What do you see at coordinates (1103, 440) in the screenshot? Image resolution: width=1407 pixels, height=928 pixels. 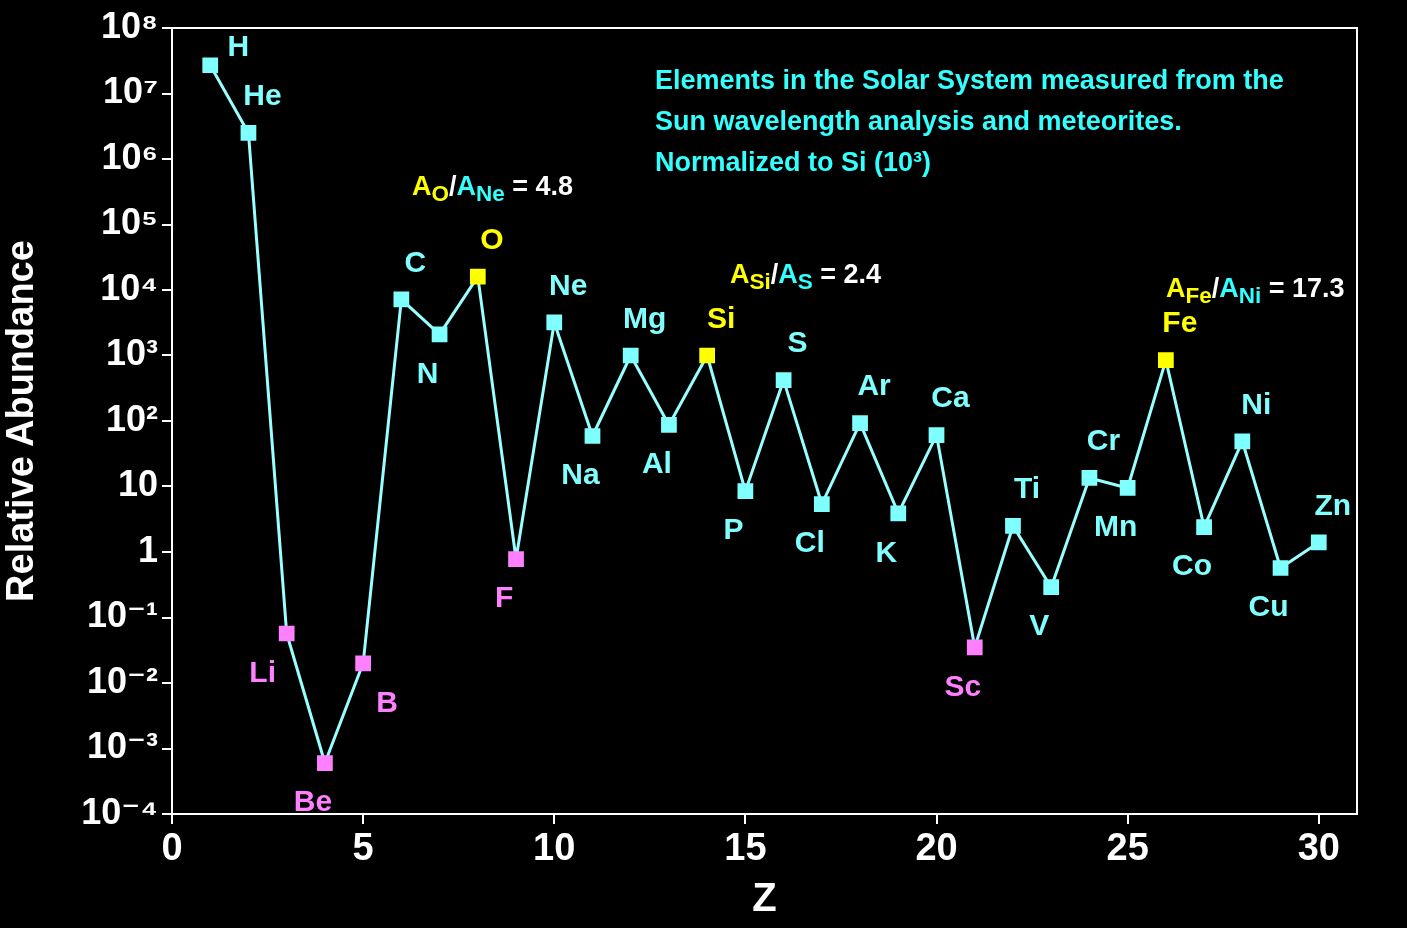 I see `annotation: Cr` at bounding box center [1103, 440].